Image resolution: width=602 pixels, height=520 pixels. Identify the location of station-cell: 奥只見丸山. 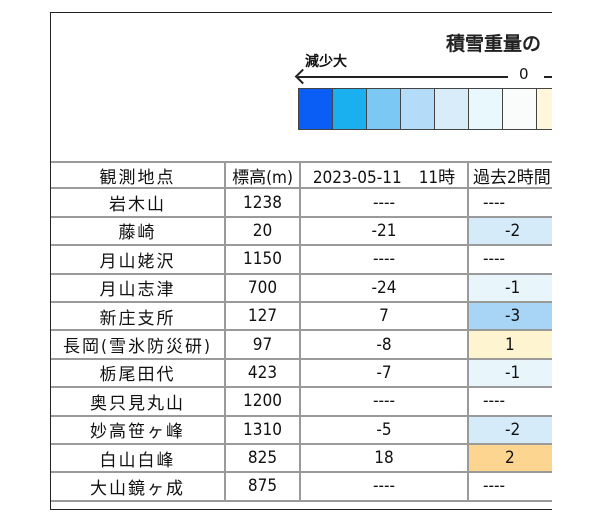
(138, 402).